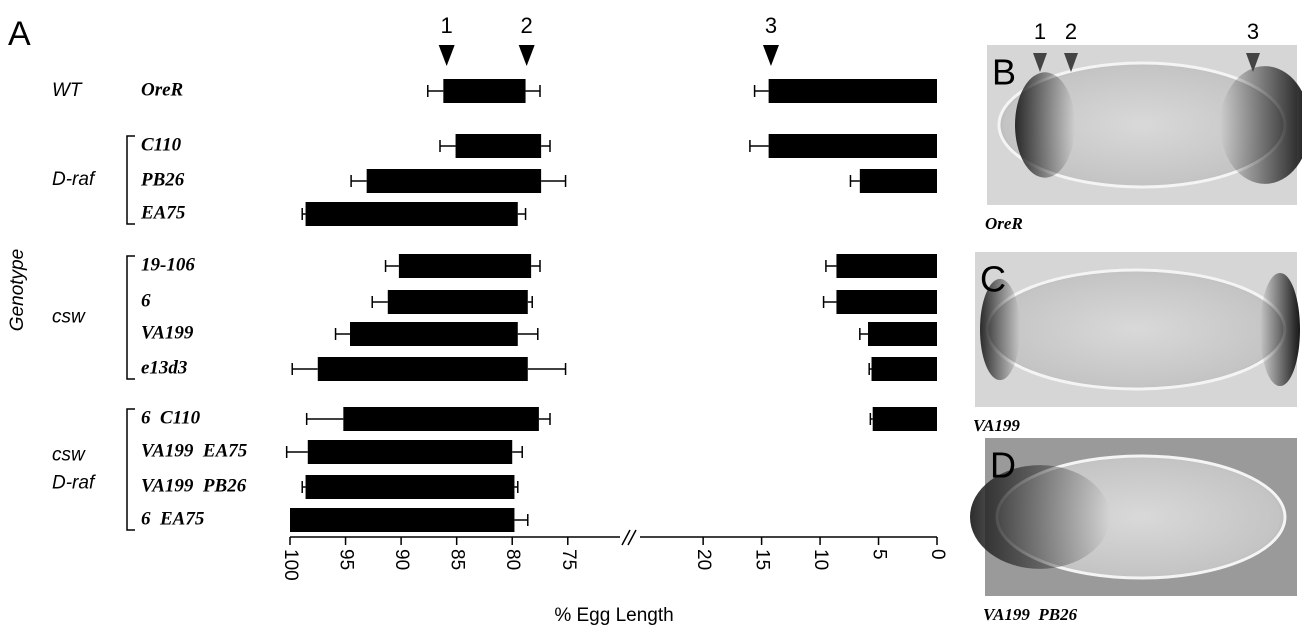  I want to click on x-tick-label: 0, so click(937, 554).